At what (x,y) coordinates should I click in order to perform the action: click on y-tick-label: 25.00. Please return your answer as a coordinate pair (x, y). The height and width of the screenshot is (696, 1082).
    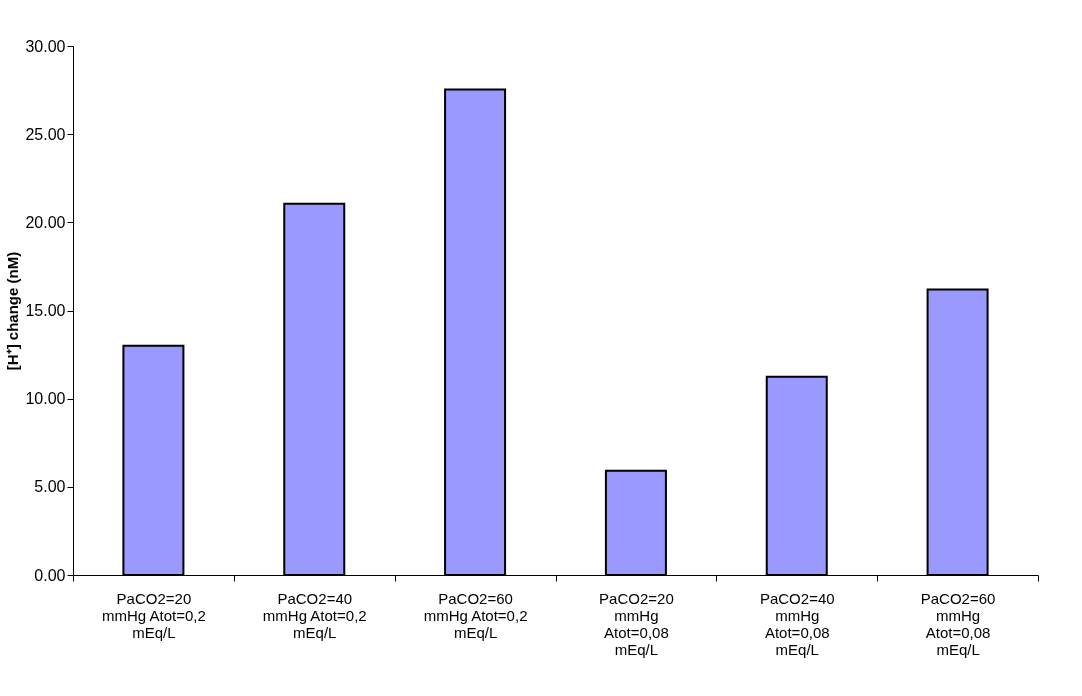
    Looking at the image, I should click on (45, 134).